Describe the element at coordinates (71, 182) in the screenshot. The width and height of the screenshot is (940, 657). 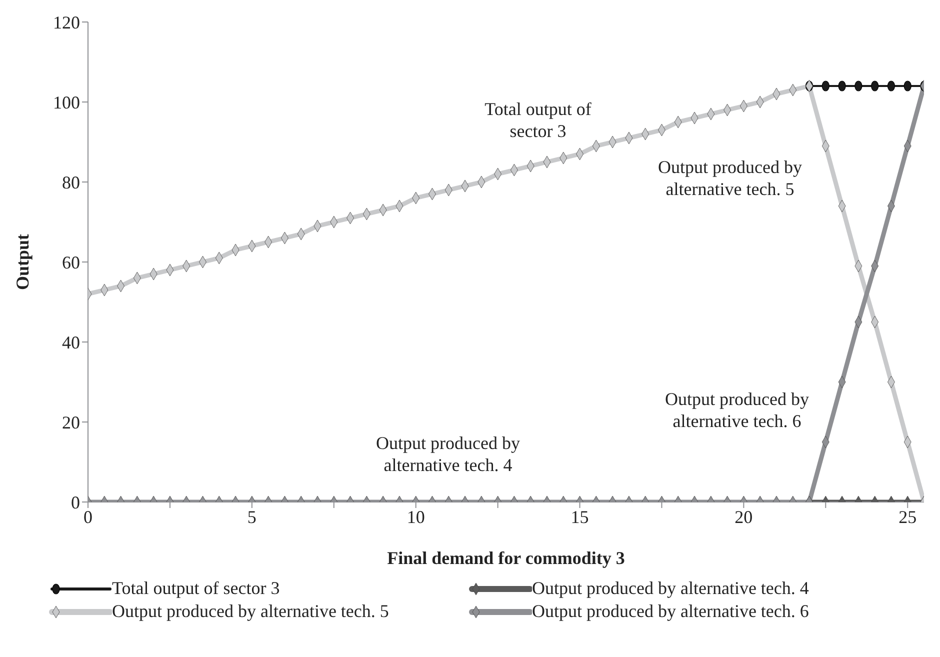
I see `y-tick-label: 80` at that location.